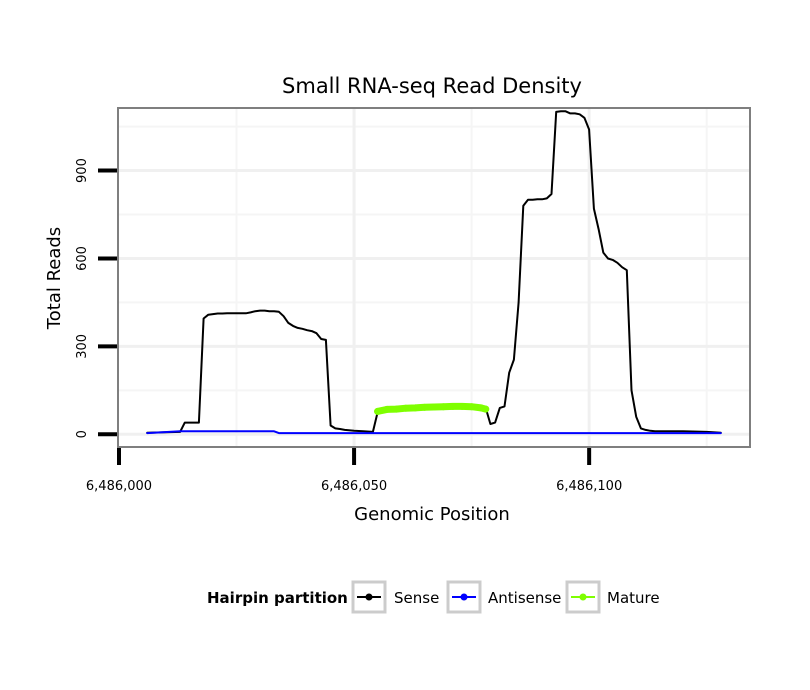  What do you see at coordinates (434, 432) in the screenshot?
I see `series-line-antisense` at bounding box center [434, 432].